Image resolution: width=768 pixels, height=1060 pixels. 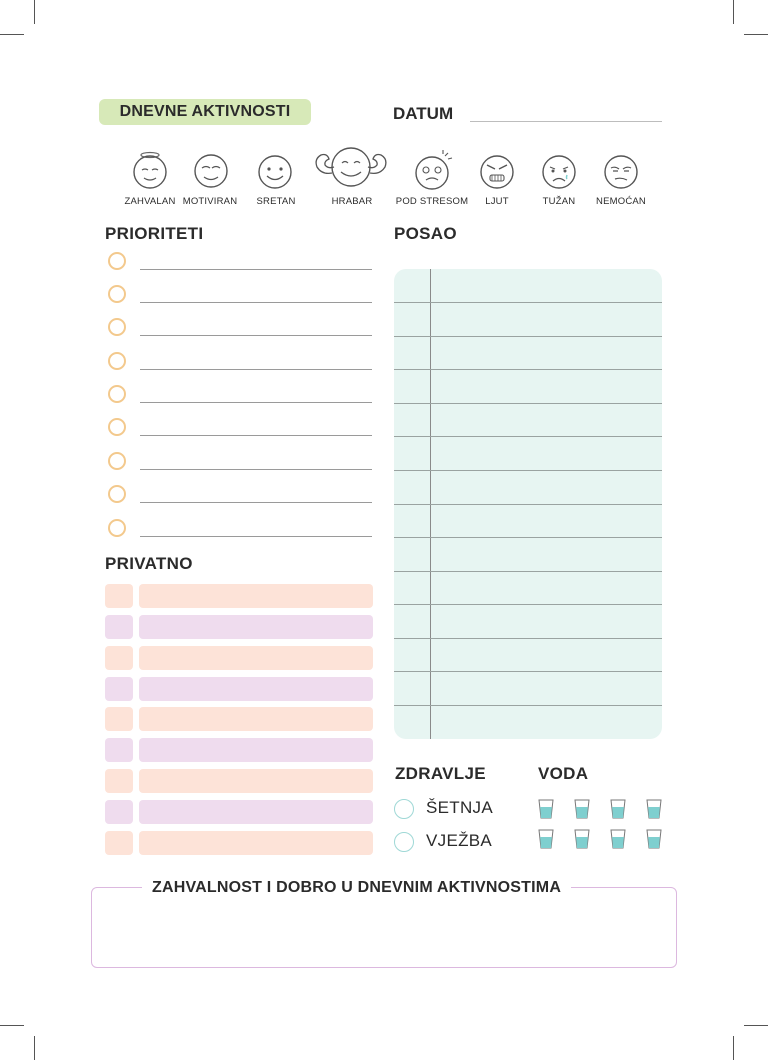 What do you see at coordinates (566, 121) in the screenshot?
I see `date-field` at bounding box center [566, 121].